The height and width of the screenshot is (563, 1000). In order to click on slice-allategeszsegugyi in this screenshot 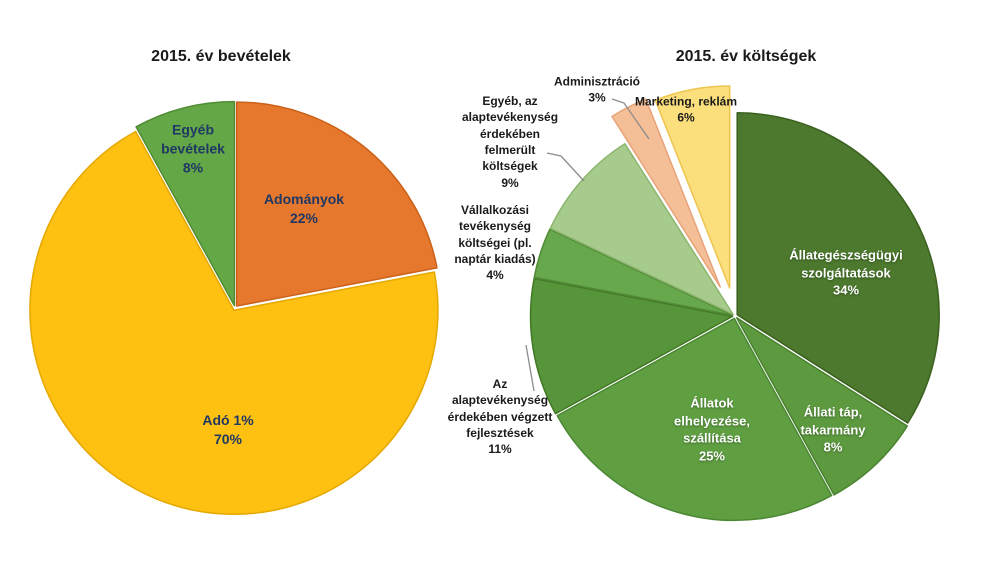, I will do `click(838, 268)`.